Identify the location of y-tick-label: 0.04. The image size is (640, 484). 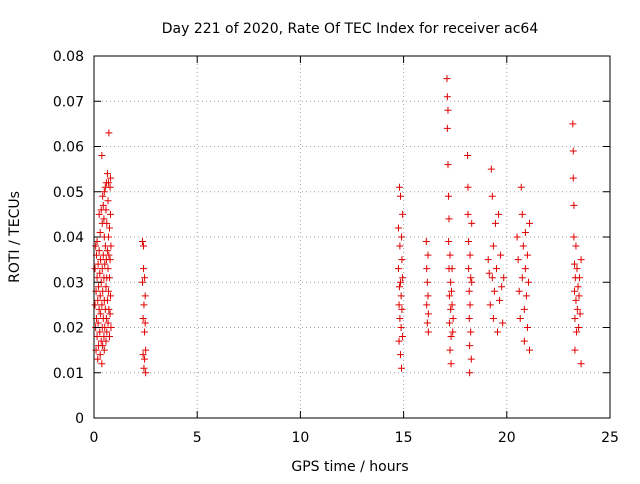
(68, 238).